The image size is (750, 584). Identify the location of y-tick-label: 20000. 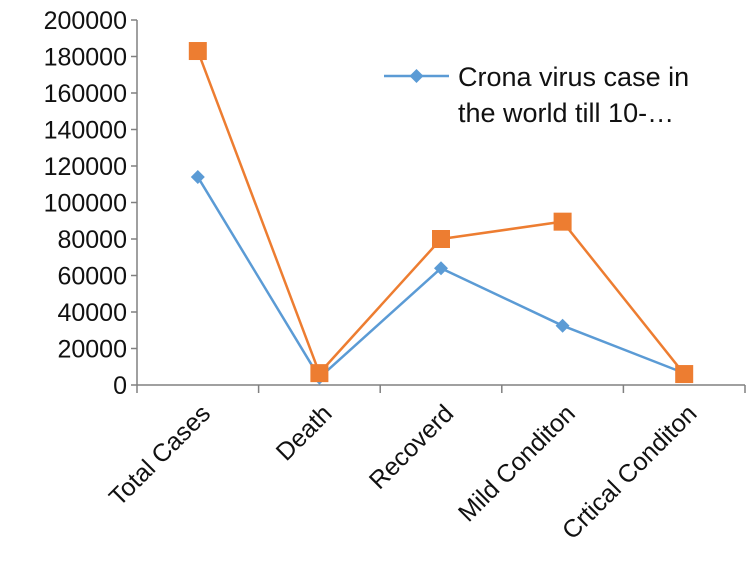
(92, 350).